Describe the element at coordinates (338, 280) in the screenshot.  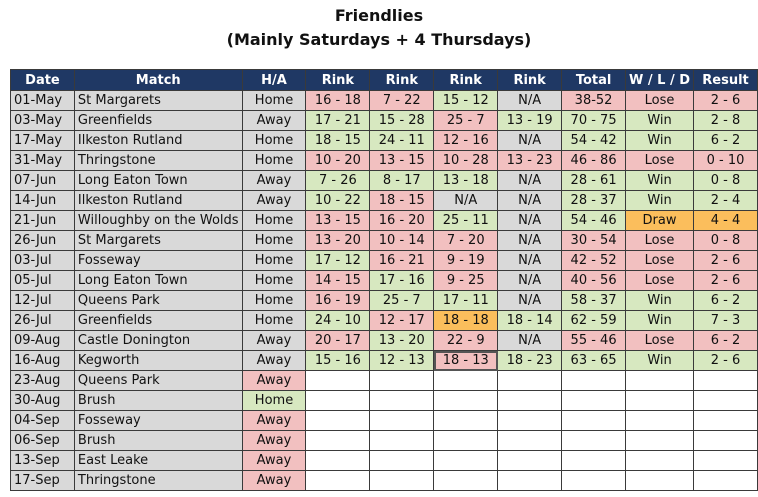
I see `rink-1-cell: 14 - 15` at that location.